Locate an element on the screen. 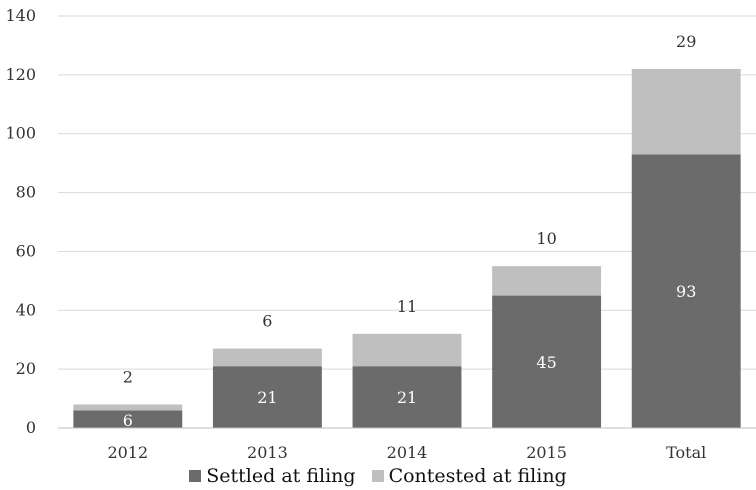 The height and width of the screenshot is (490, 756). x-tick-label: 2014 is located at coordinates (407, 452).